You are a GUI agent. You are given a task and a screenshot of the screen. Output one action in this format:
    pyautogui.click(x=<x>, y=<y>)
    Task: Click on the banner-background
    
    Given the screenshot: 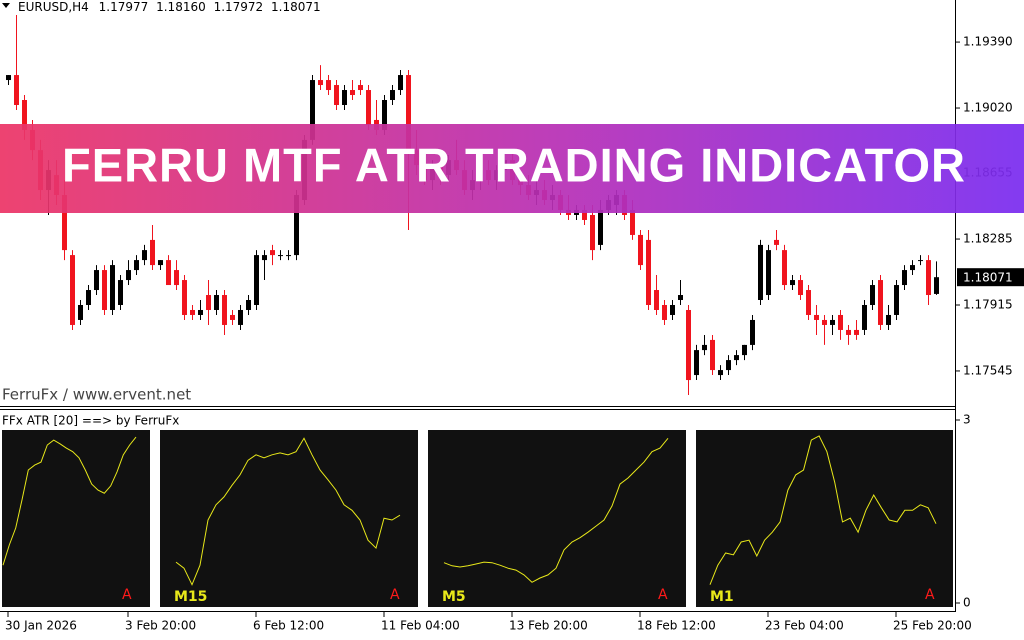 What is the action you would take?
    pyautogui.click(x=512, y=168)
    